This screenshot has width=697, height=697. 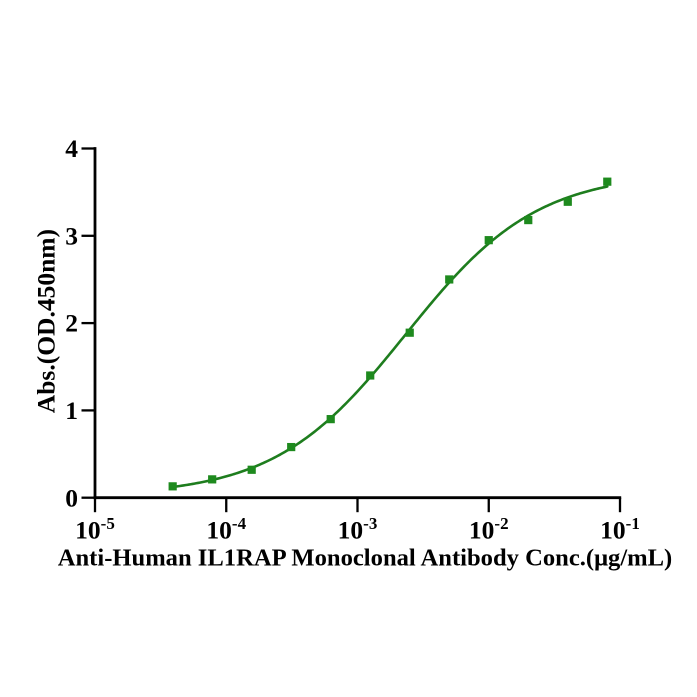 I want to click on y-tick-label: 1, so click(x=71, y=410).